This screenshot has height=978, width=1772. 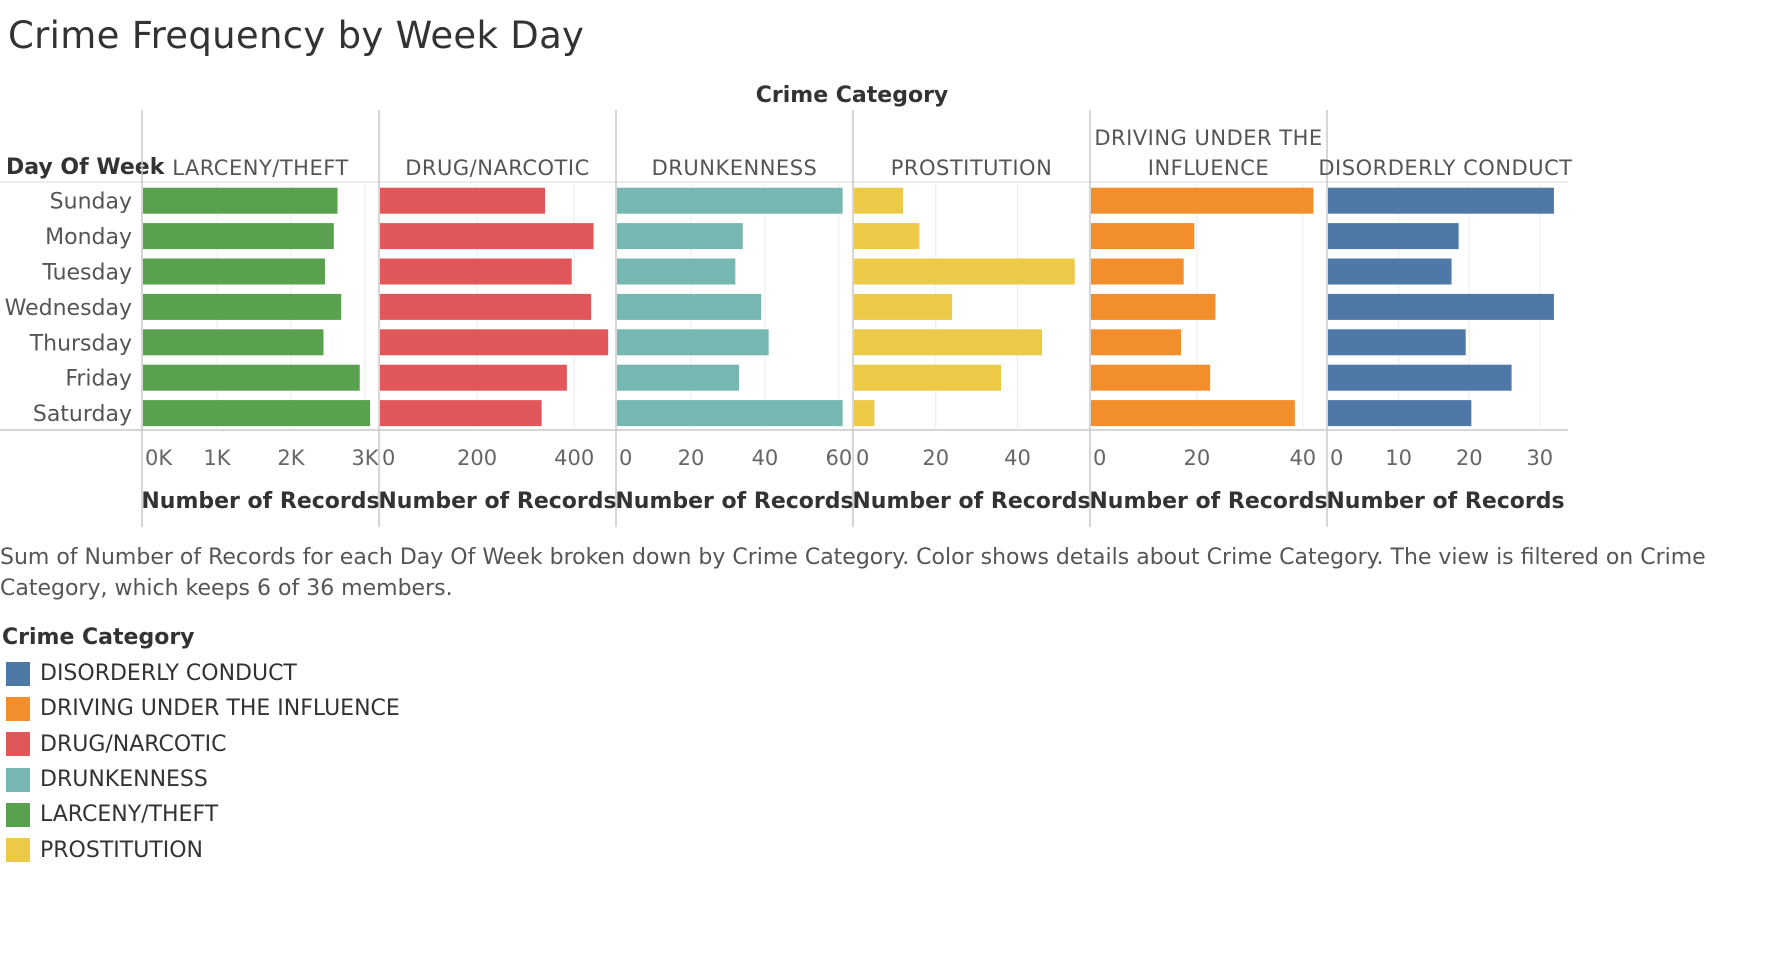 I want to click on panel-header: PROSTITUTION, so click(x=972, y=168).